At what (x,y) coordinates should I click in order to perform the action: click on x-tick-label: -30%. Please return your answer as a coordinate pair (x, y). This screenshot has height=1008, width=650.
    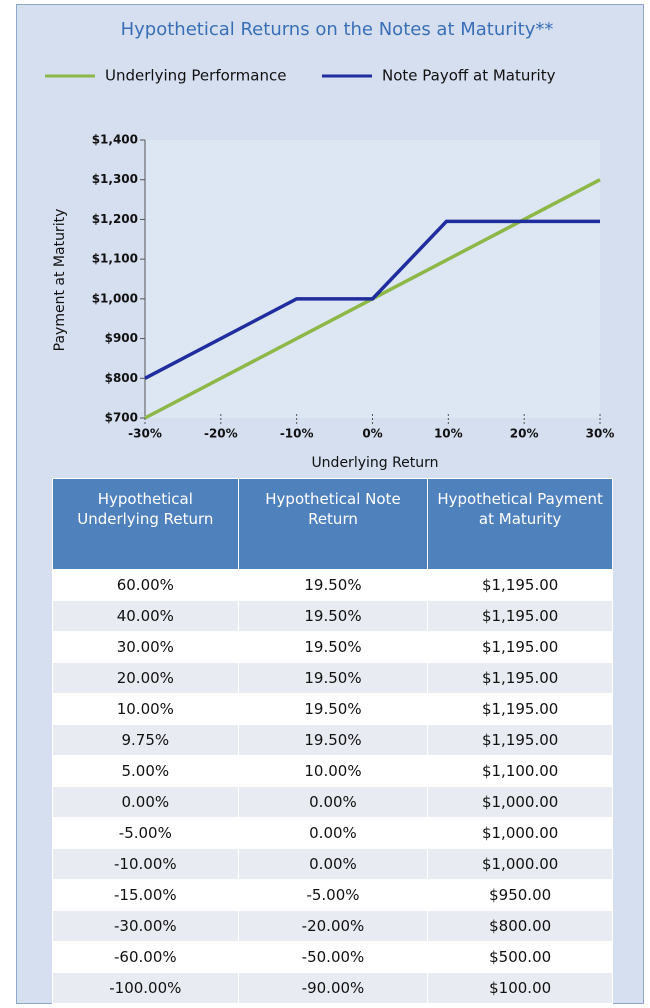
    Looking at the image, I should click on (145, 434).